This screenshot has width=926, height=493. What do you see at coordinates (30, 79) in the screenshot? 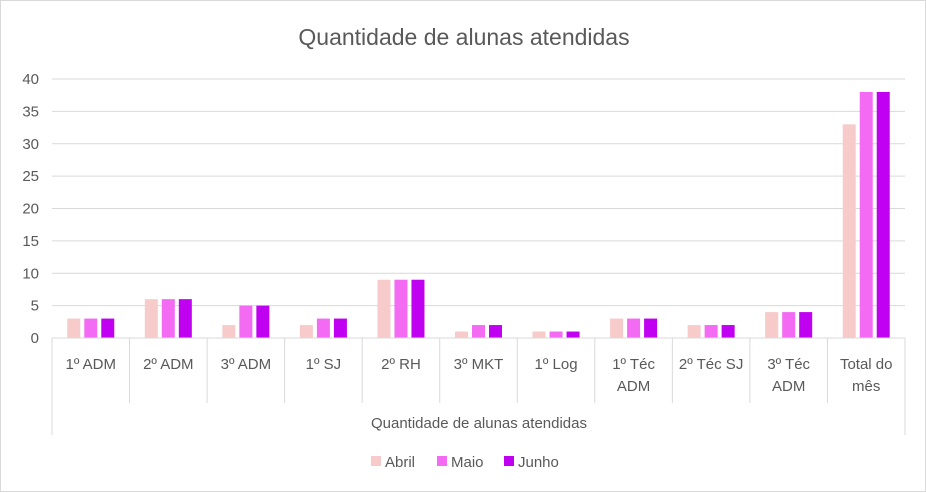
I see `y-tick-label: 40` at bounding box center [30, 79].